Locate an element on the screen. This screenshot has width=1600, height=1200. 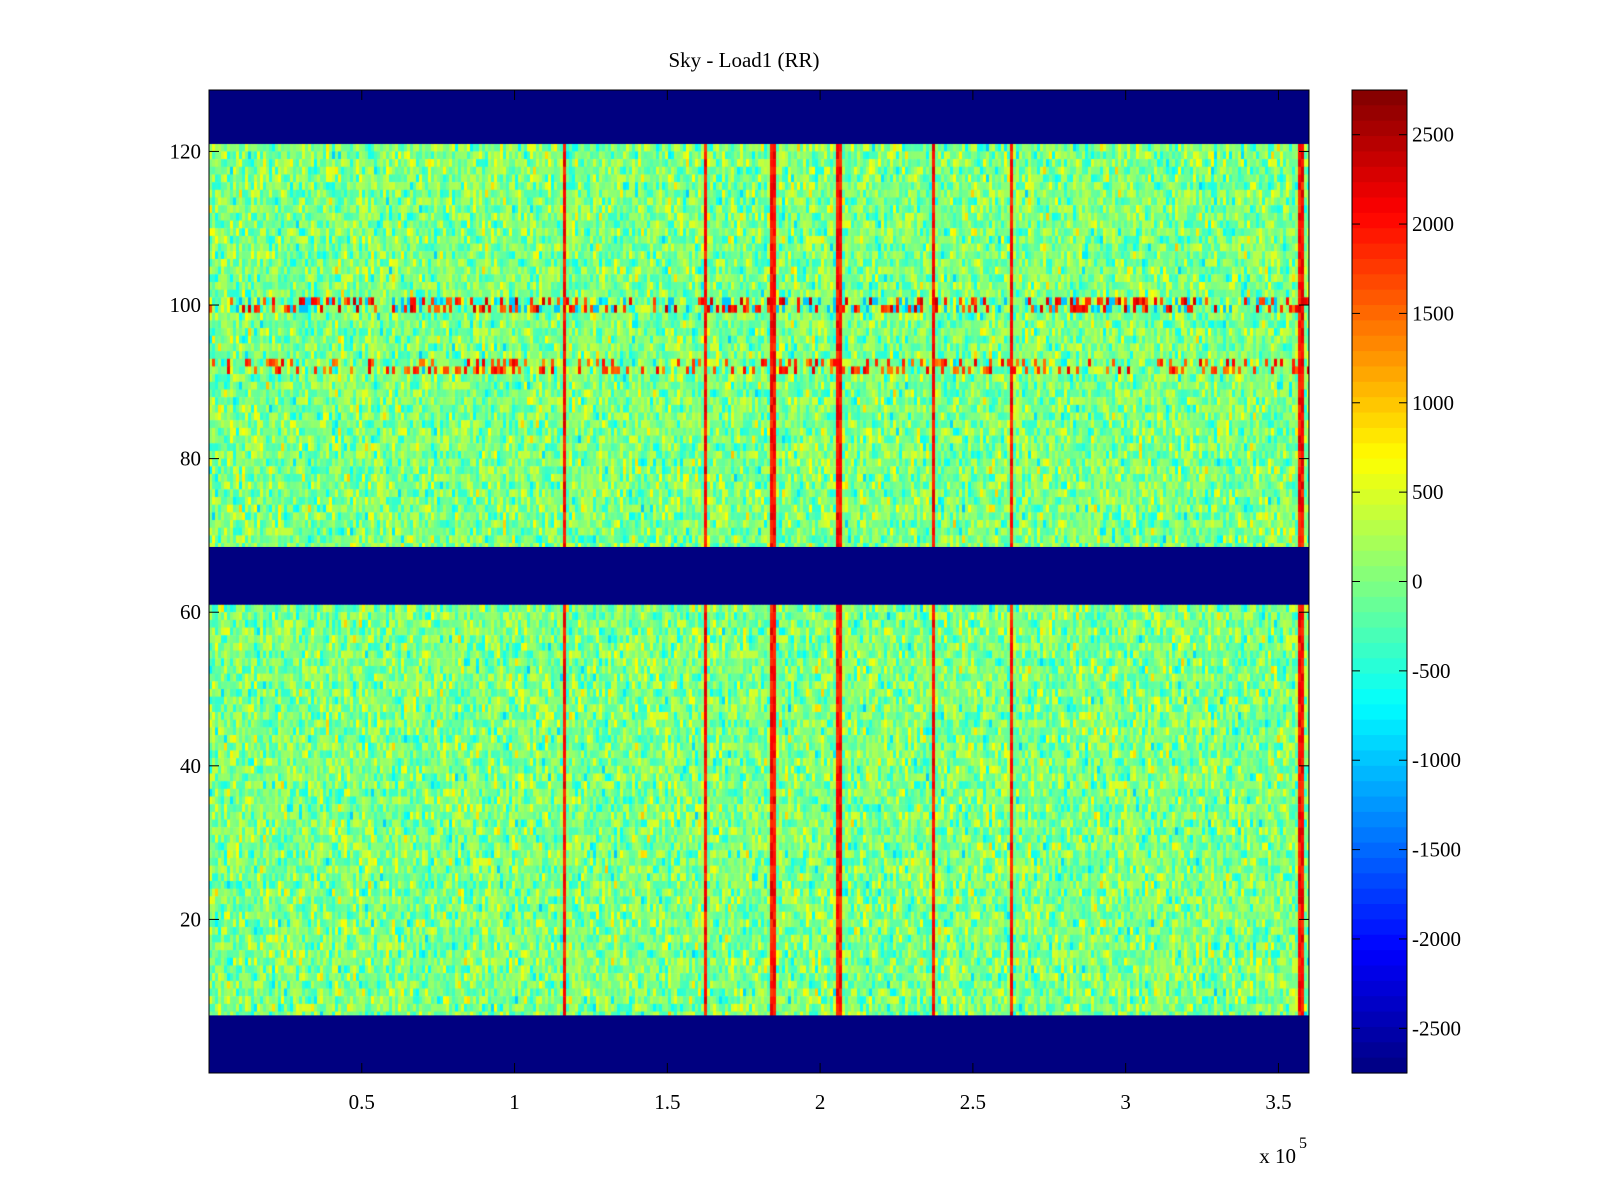
x-tick-label: 2 is located at coordinates (820, 1102).